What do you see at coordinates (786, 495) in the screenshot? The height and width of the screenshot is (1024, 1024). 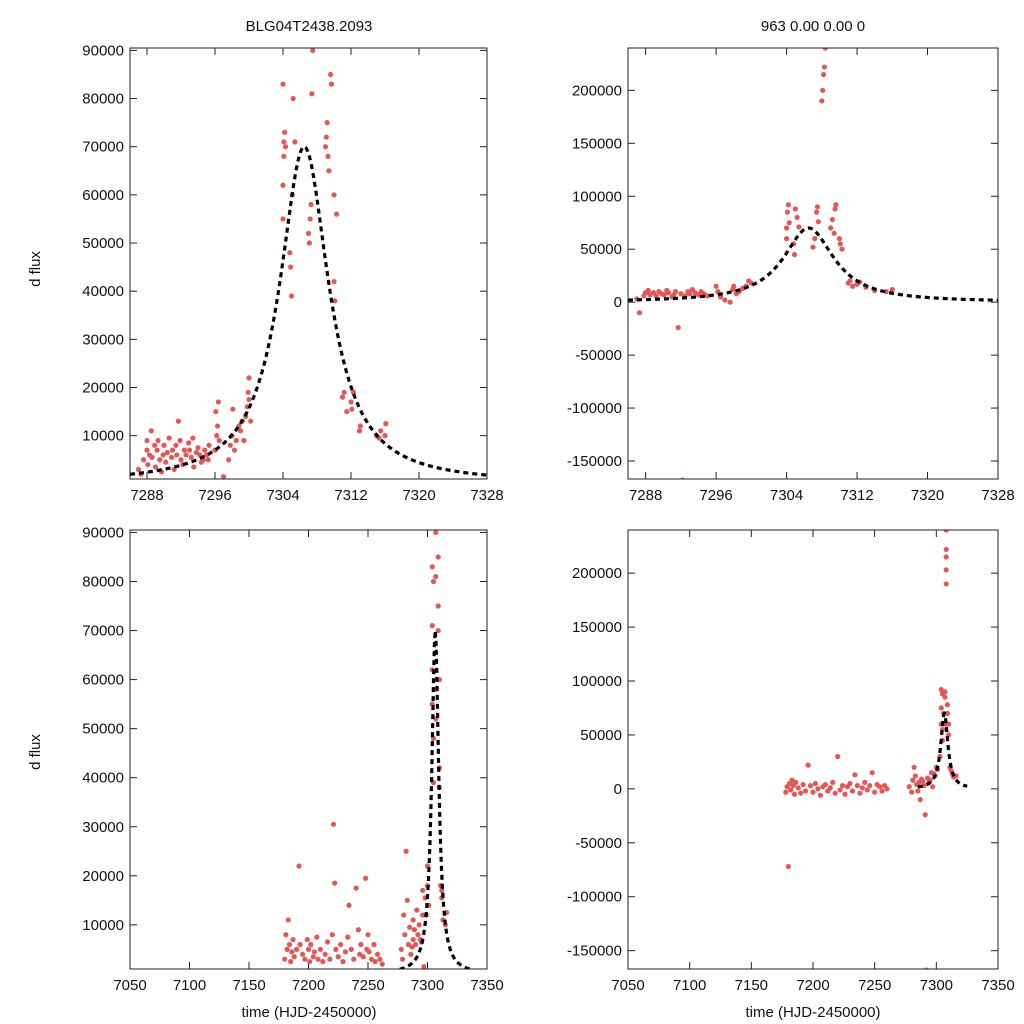 I see `x-tick-label: 7304` at bounding box center [786, 495].